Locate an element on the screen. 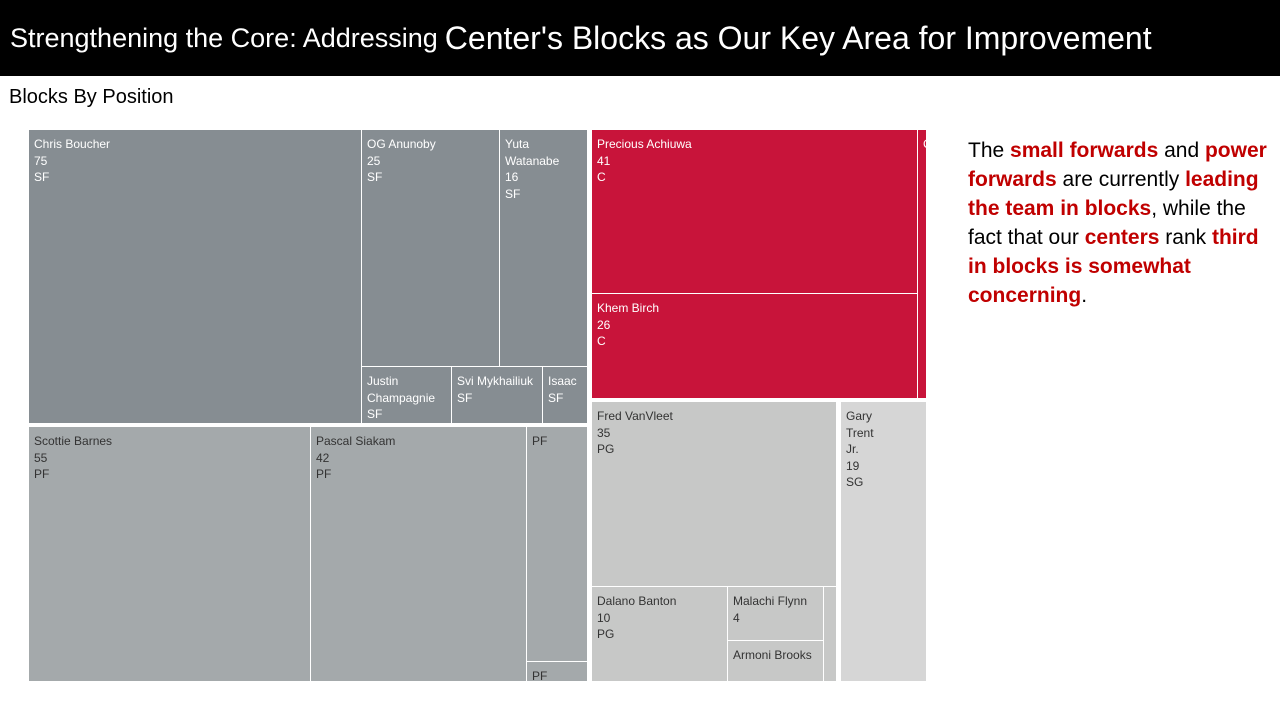 The width and height of the screenshot is (1280, 720). treemap-cell-og-anunoby: OG Anunoby 25 SF is located at coordinates (430, 248).